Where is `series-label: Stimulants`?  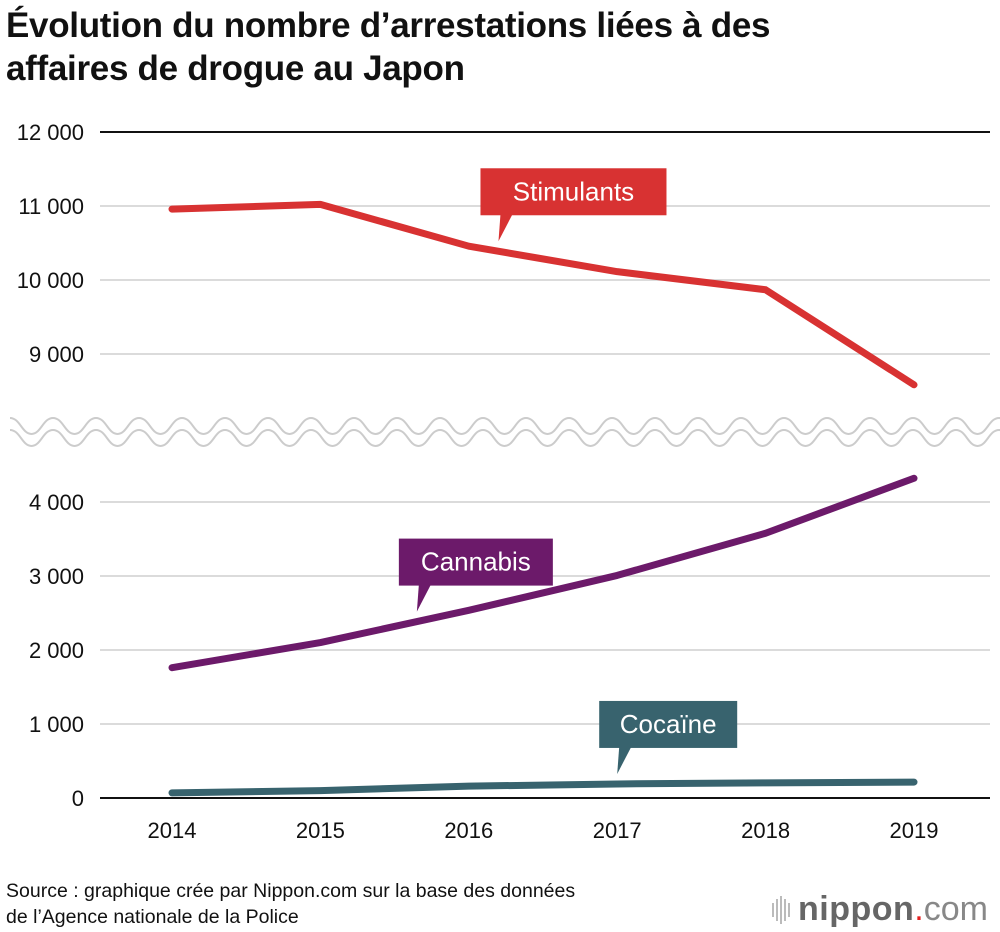
series-label: Stimulants is located at coordinates (573, 191).